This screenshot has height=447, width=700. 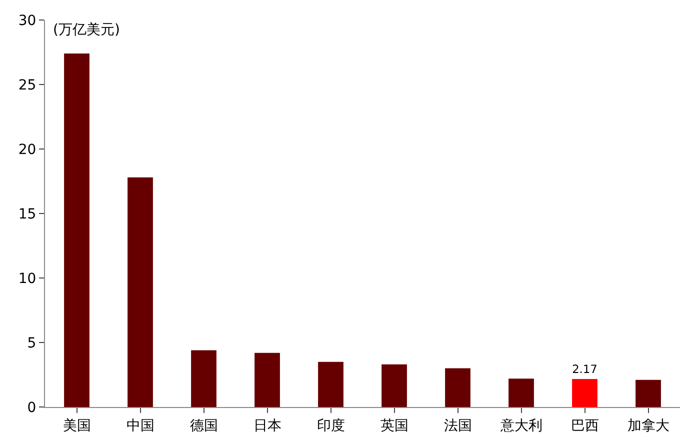 I want to click on x-tick-label: 德国, so click(x=204, y=426).